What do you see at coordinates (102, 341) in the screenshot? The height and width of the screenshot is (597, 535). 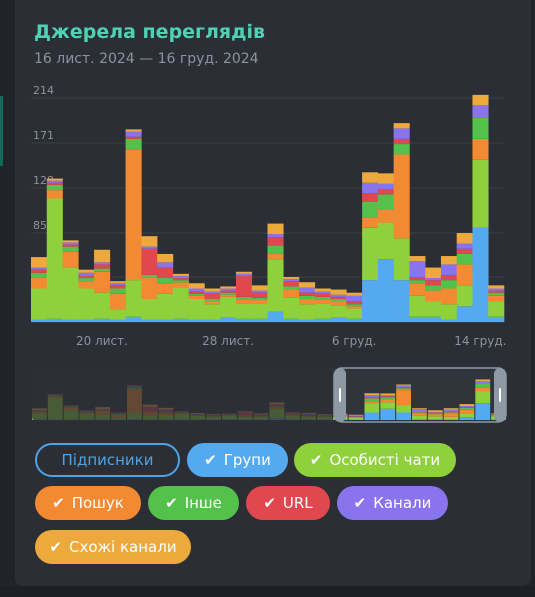 I see `x-tick-label: 20 лист.` at bounding box center [102, 341].